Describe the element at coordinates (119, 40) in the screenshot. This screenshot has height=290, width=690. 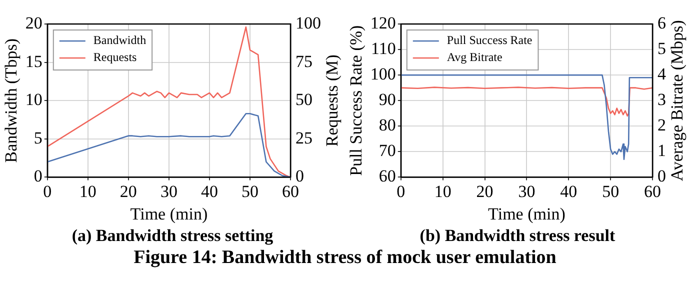
I see `legend-label: Bandwidth` at that location.